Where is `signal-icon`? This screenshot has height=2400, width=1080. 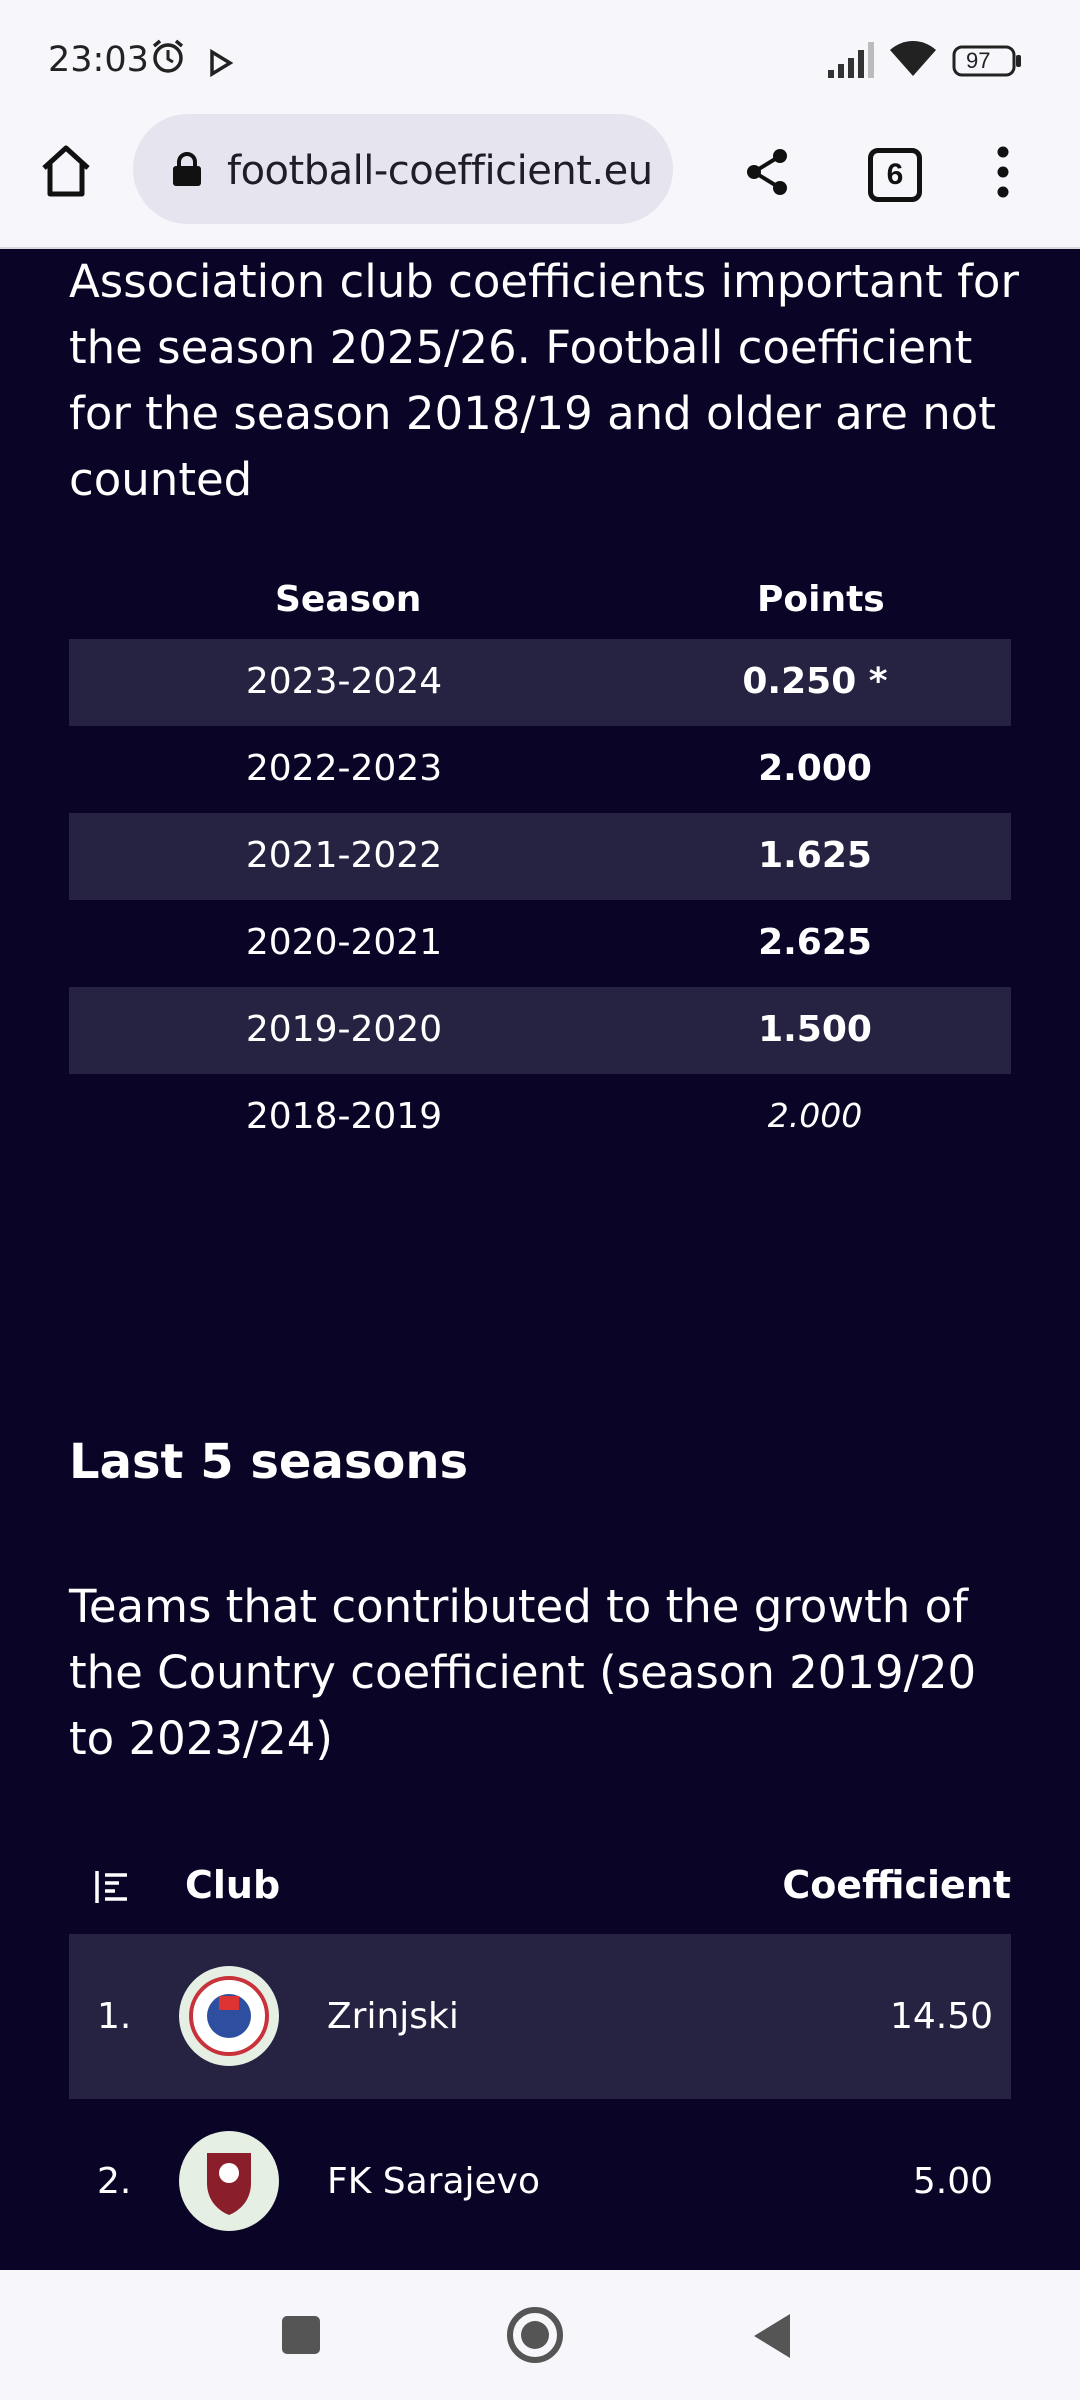 signal-icon is located at coordinates (852, 64).